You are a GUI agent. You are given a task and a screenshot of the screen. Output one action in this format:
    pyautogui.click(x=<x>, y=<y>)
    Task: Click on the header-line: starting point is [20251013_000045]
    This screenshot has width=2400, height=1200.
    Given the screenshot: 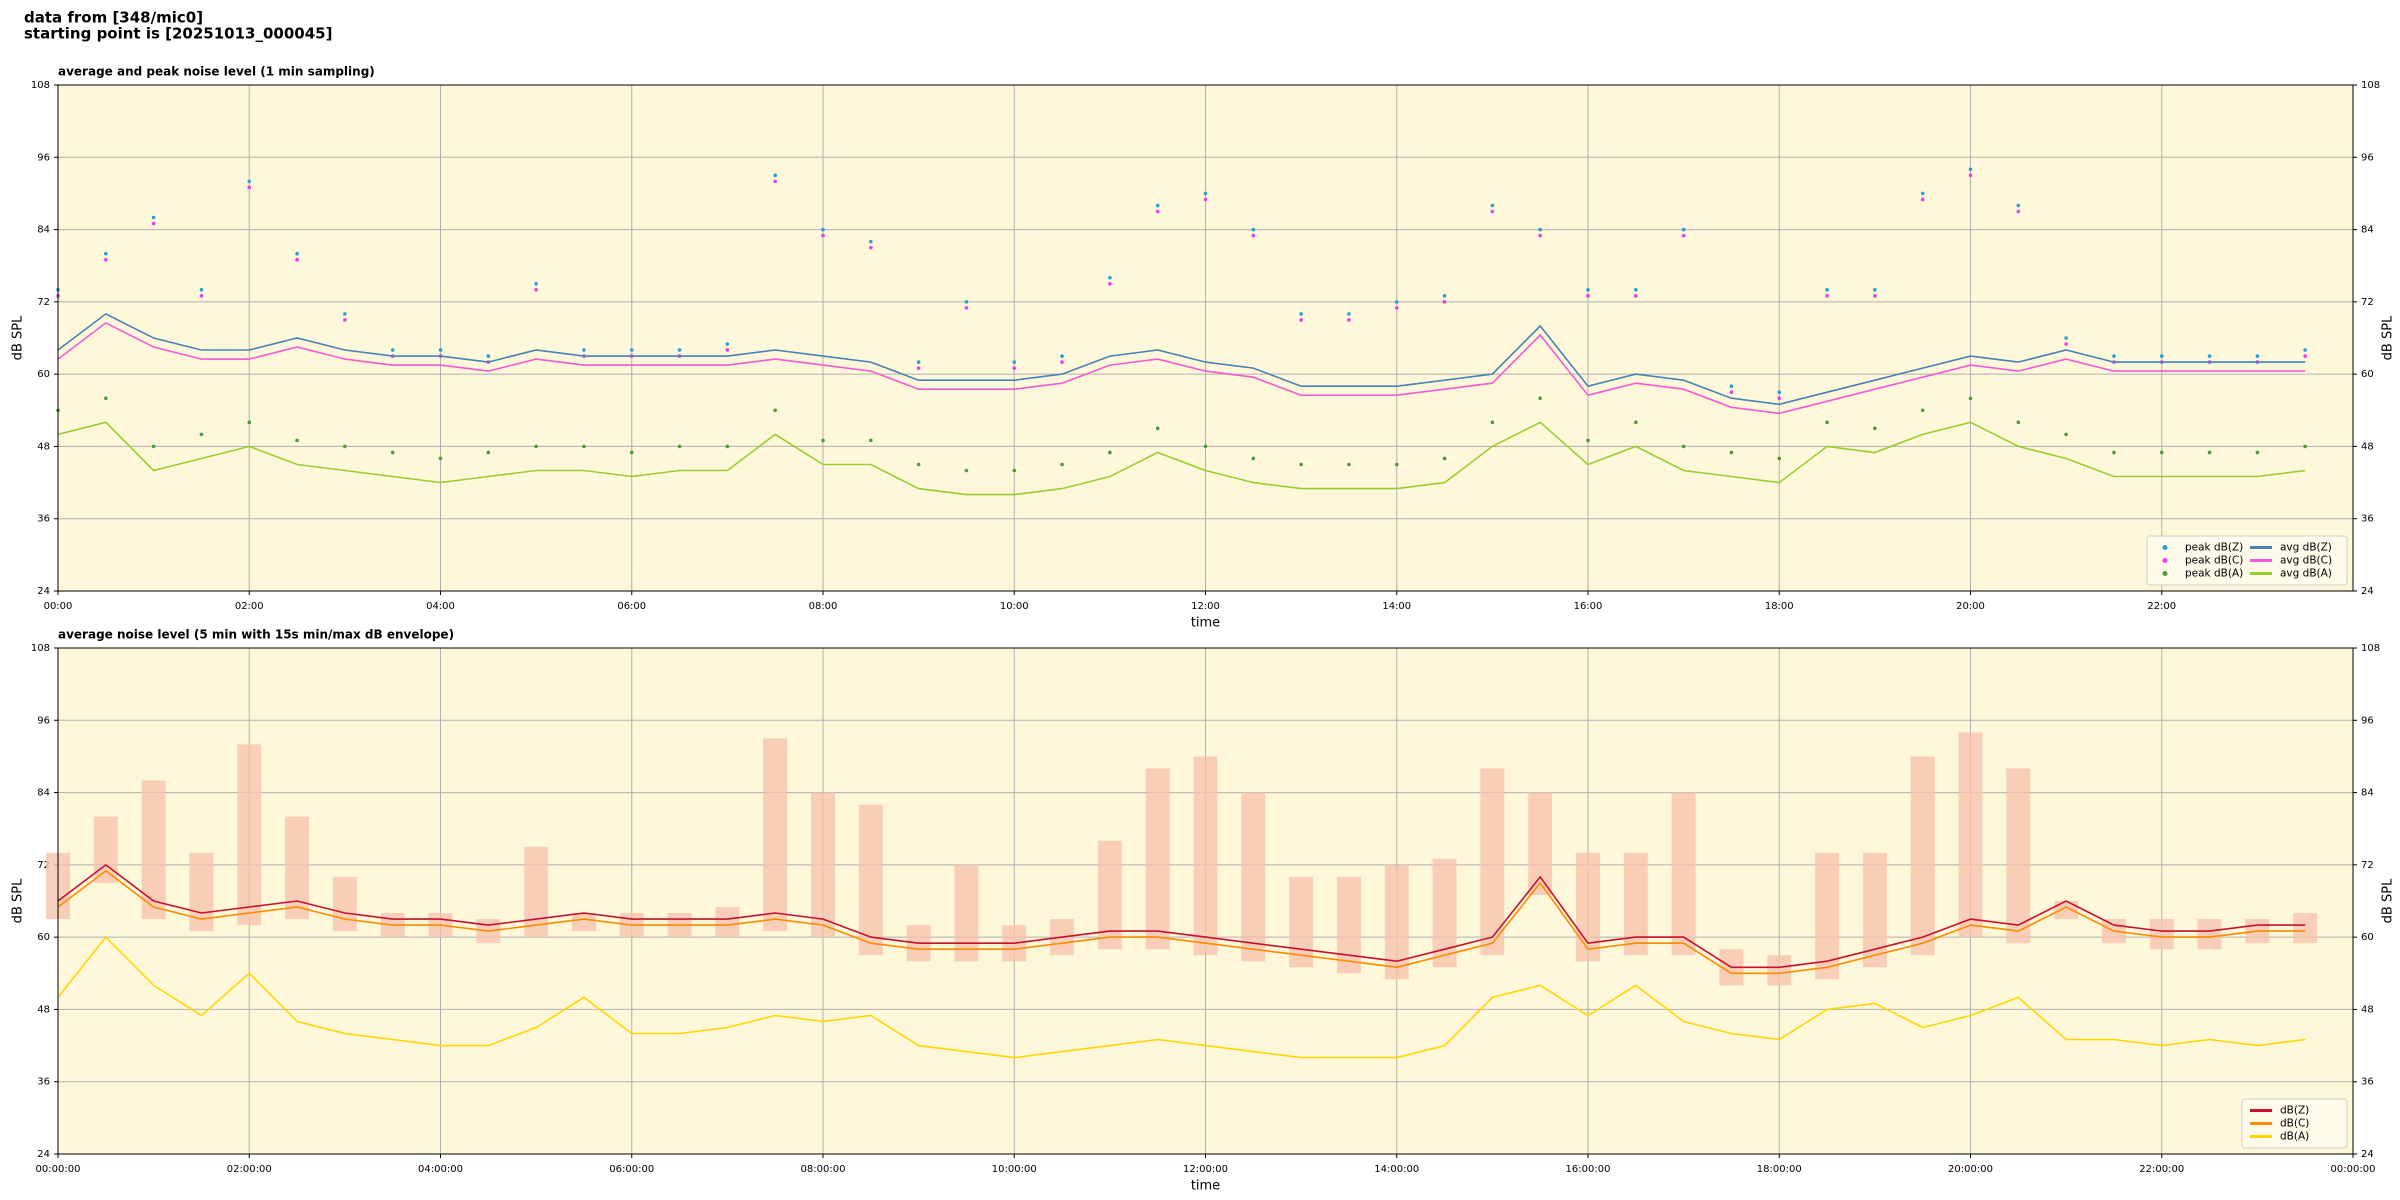 What is the action you would take?
    pyautogui.click(x=178, y=34)
    